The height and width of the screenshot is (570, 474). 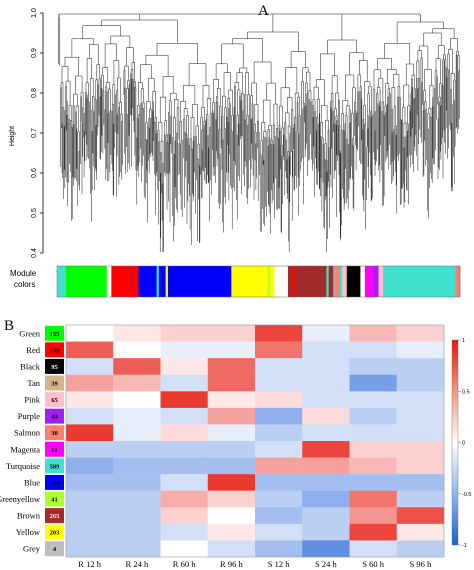 I want to click on y-tick-label: 0.7, so click(x=34, y=133).